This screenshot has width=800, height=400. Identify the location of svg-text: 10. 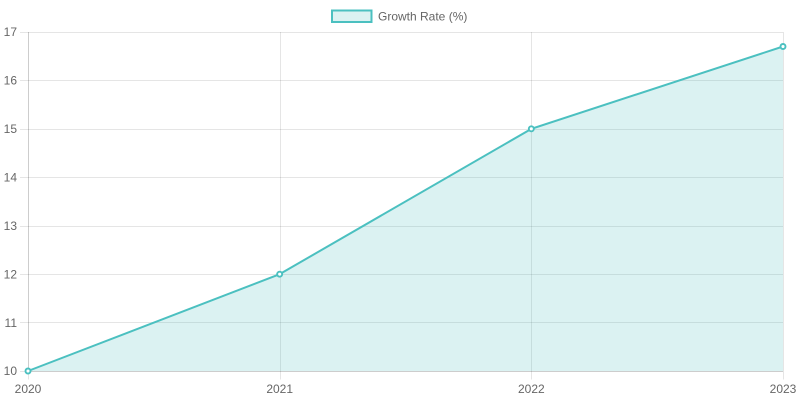
(11, 371).